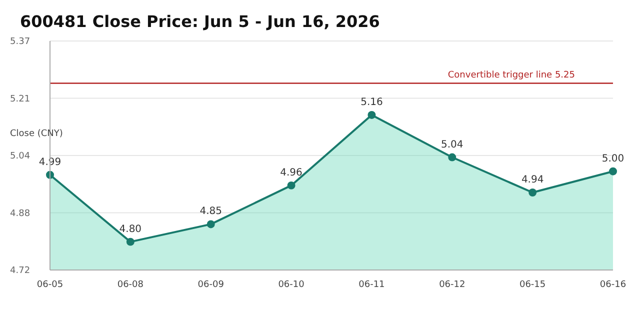 Image resolution: width=640 pixels, height=320 pixels. I want to click on x-tick-label: 06-09, so click(211, 285).